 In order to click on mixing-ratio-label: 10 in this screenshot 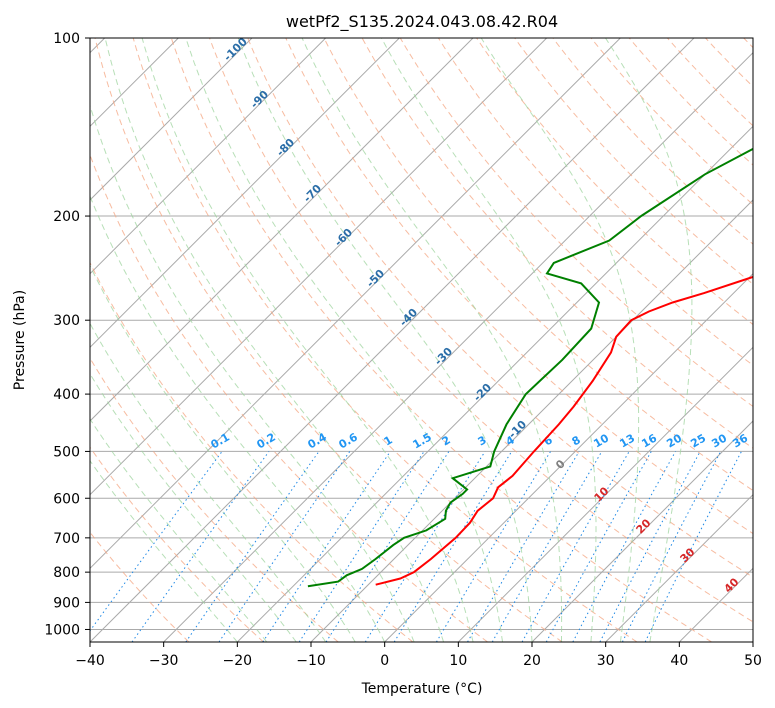, I will do `click(601, 440)`.